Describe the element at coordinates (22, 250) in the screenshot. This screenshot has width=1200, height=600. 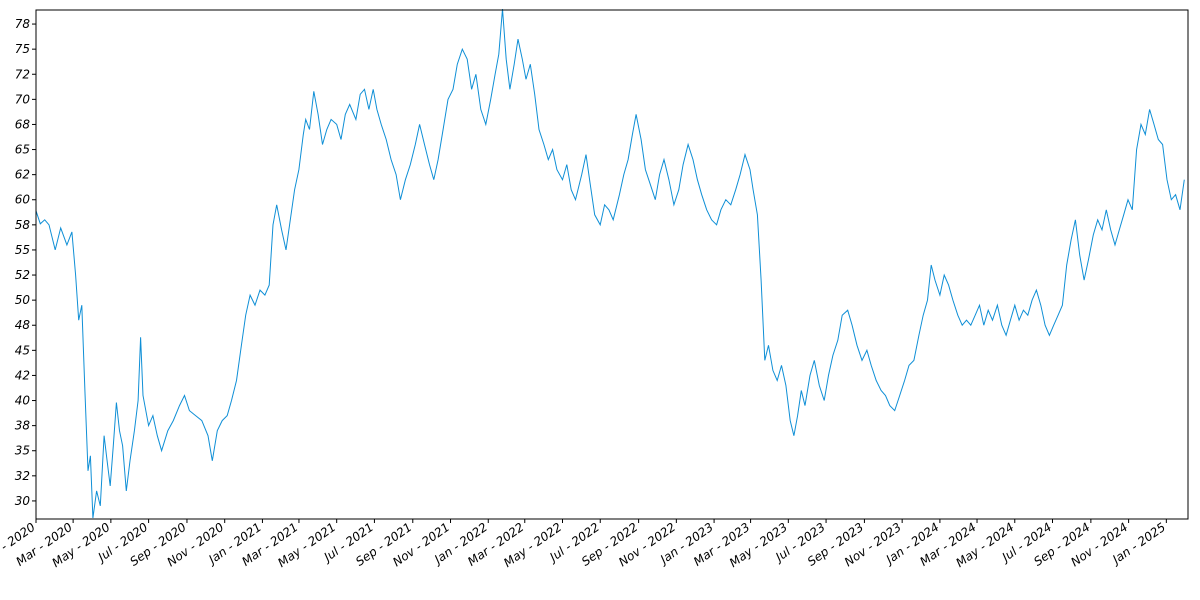
I see `y-tick-label: 55` at that location.